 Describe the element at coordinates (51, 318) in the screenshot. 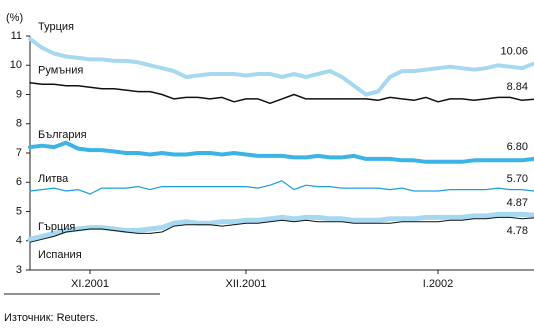

I see `source: Източник: Reuters.` at that location.